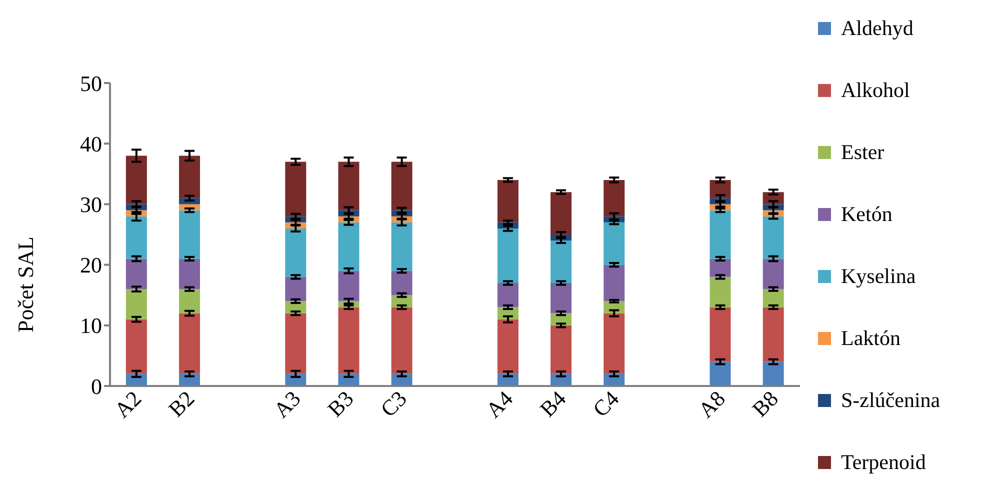  I want to click on x-tick-label: C3, so click(394, 404).